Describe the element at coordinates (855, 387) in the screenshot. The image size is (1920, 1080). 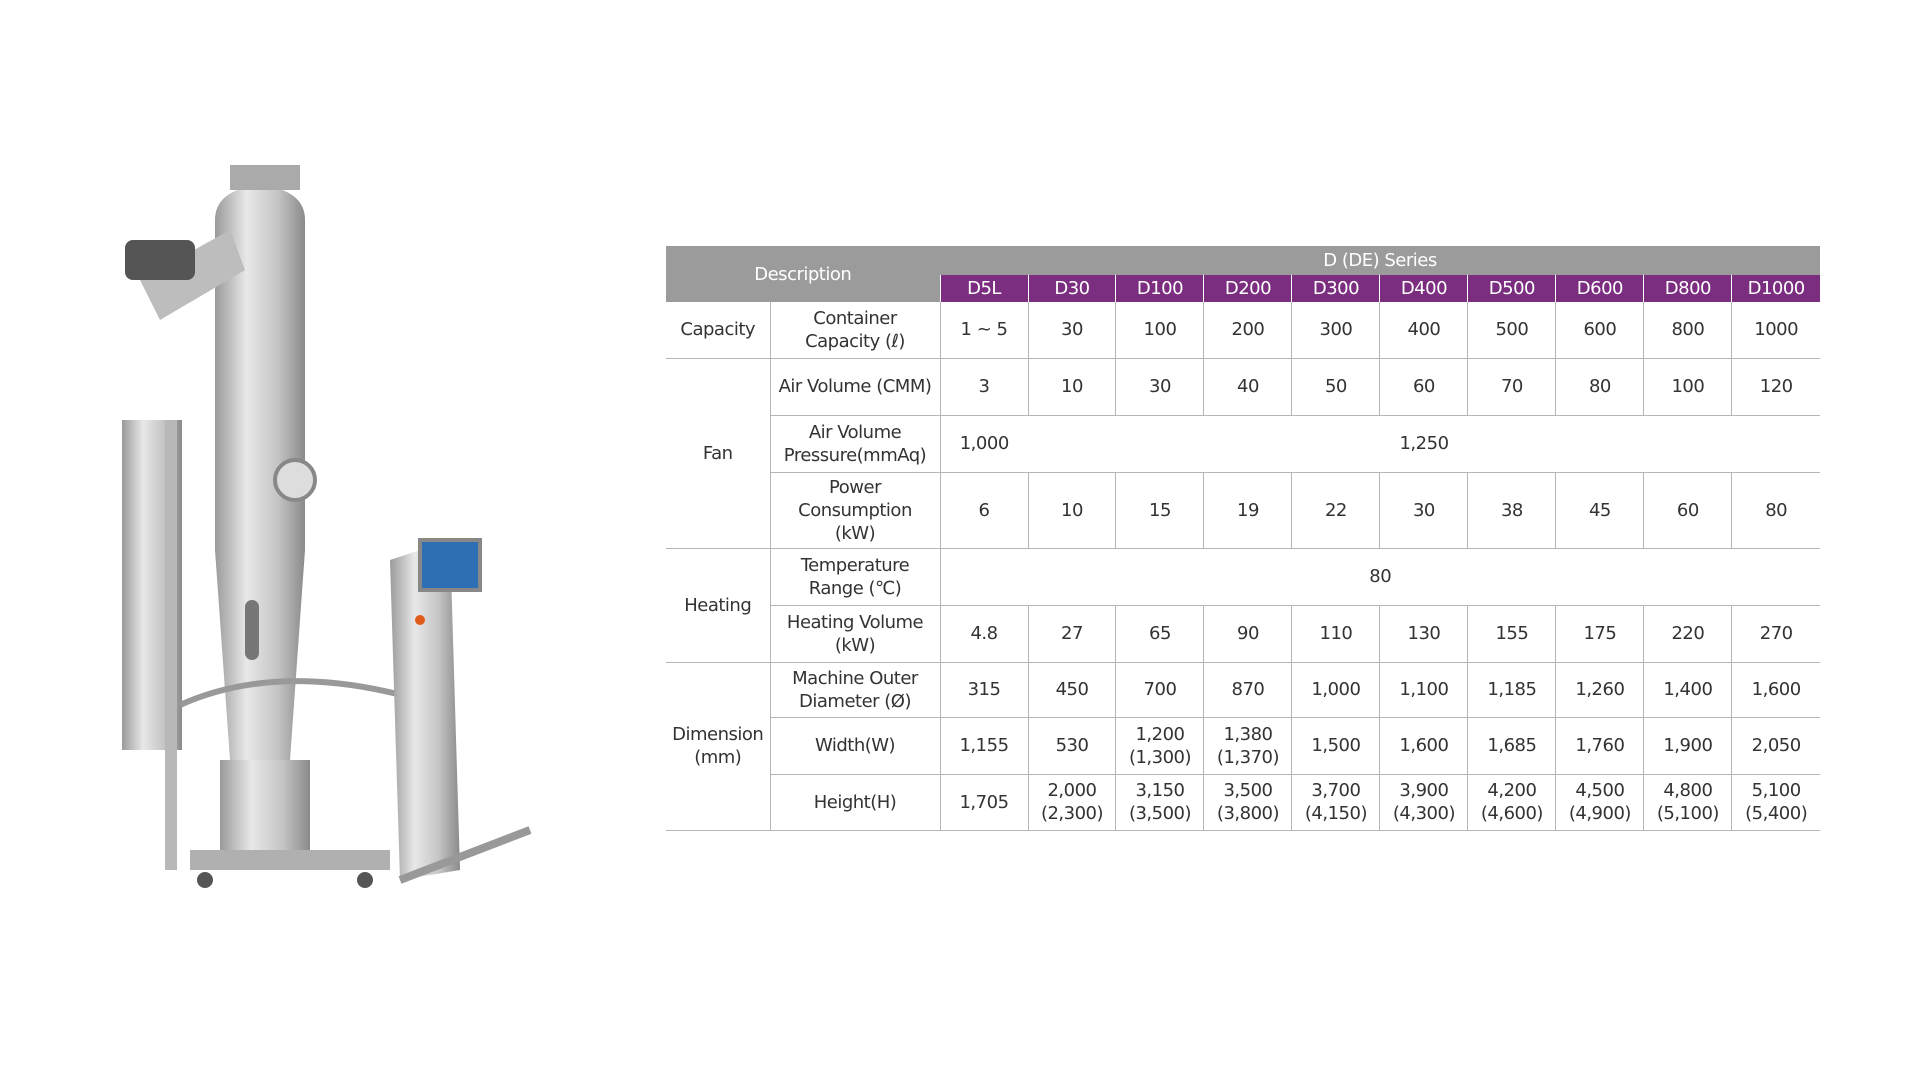
I see `row-label: Air Volume (CMM)` at that location.